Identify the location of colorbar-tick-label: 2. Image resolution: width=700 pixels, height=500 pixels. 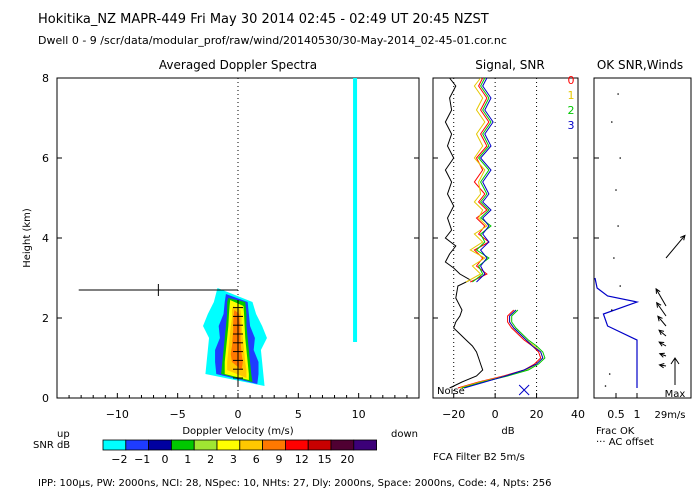
(210, 459).